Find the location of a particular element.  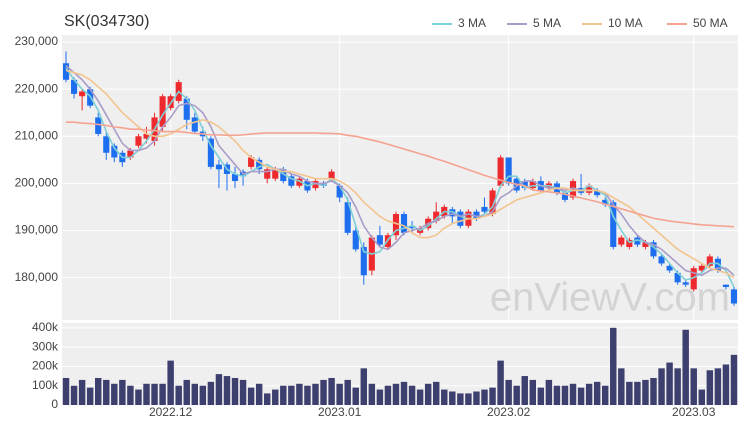

y-tick-label: 200,000 is located at coordinates (37, 183).